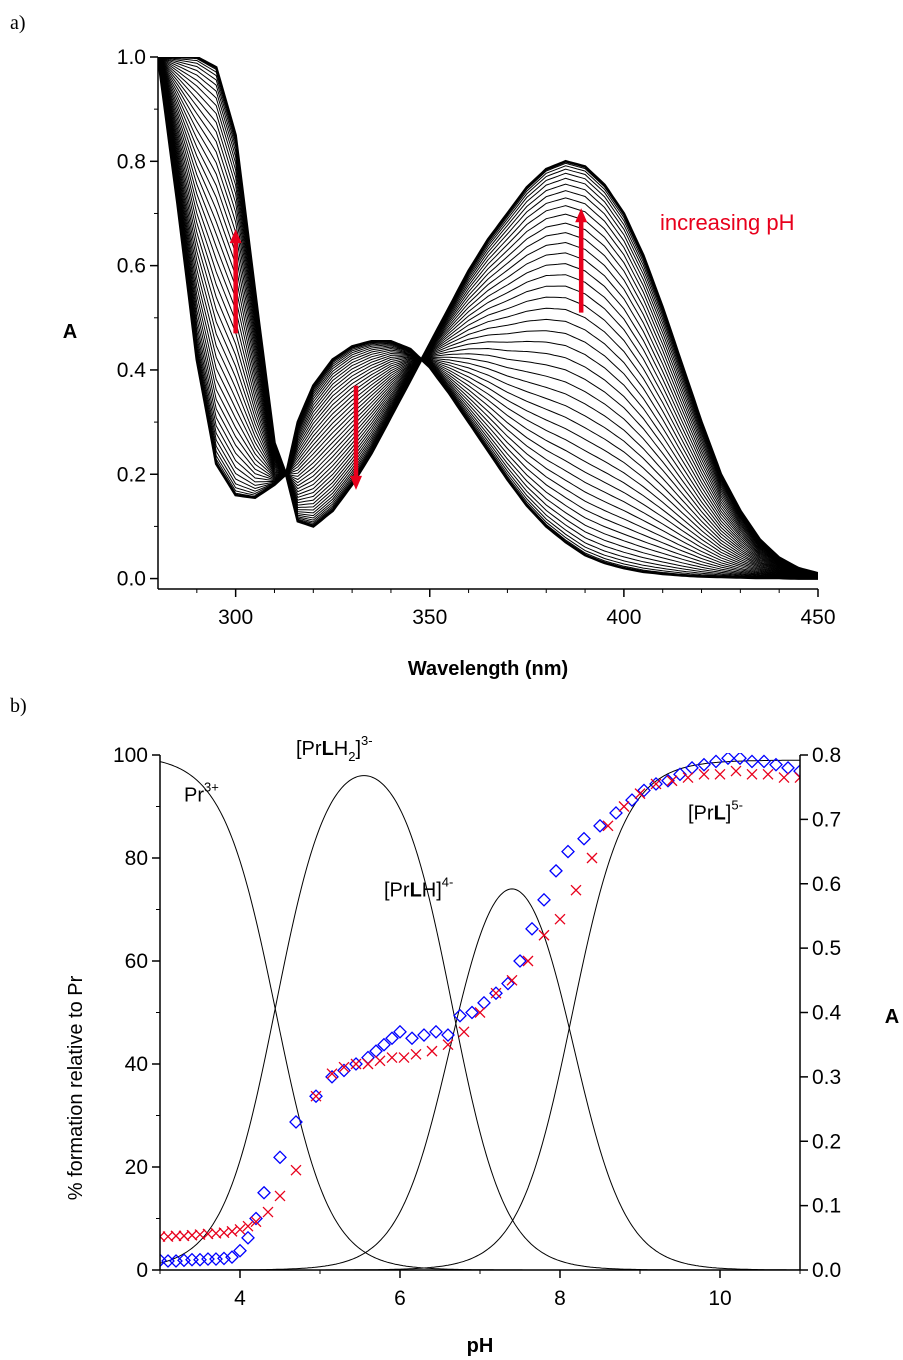  What do you see at coordinates (201, 792) in the screenshot?
I see `species-label-0: Pr3+` at bounding box center [201, 792].